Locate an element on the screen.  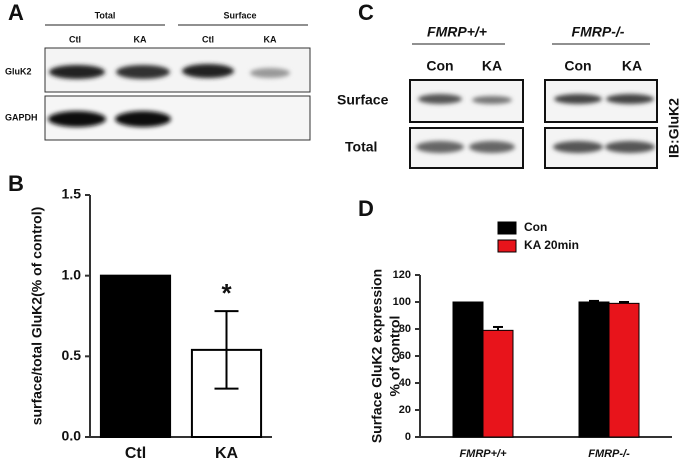
y-tick-label: 120 is located at coordinates (402, 275).